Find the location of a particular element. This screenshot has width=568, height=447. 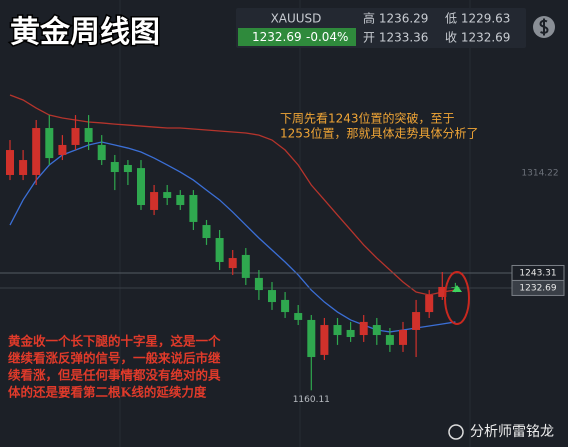

low: 低 1229.63 is located at coordinates (477, 19).